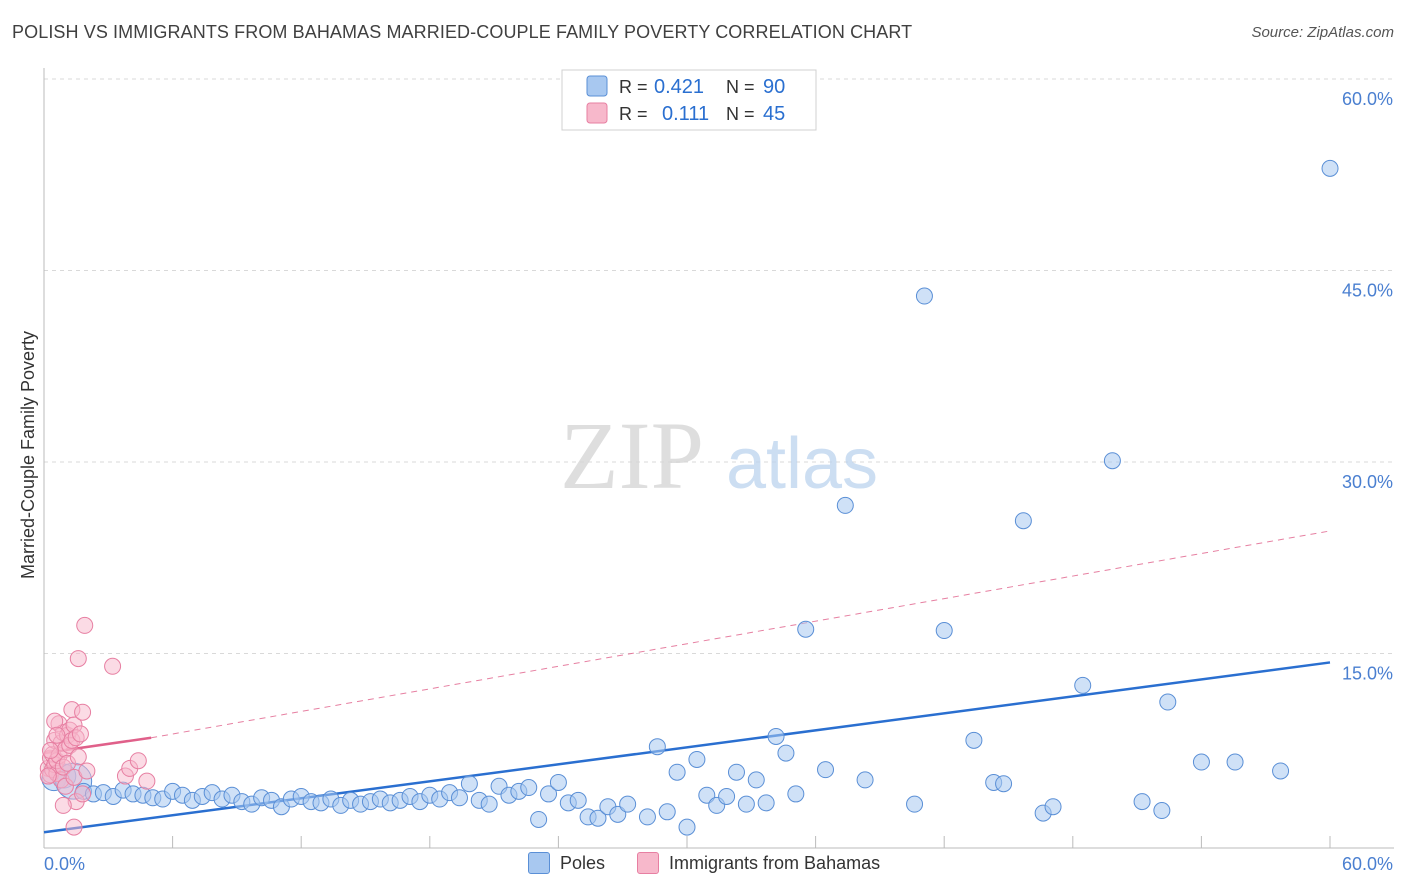  What do you see at coordinates (64, 864) in the screenshot?
I see `x-tick-label-0: 0.0%` at bounding box center [64, 864].